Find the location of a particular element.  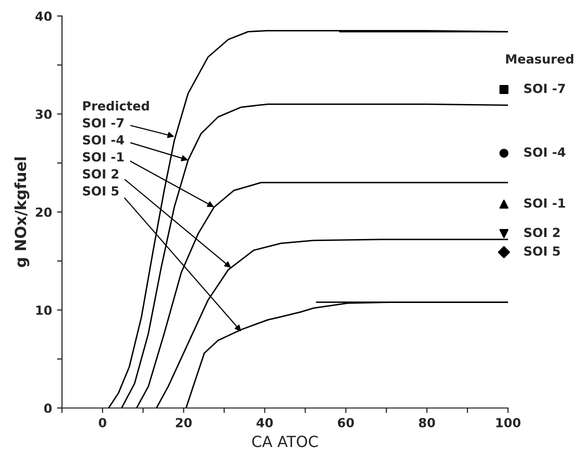

series-label: SOI -4 is located at coordinates (545, 152).